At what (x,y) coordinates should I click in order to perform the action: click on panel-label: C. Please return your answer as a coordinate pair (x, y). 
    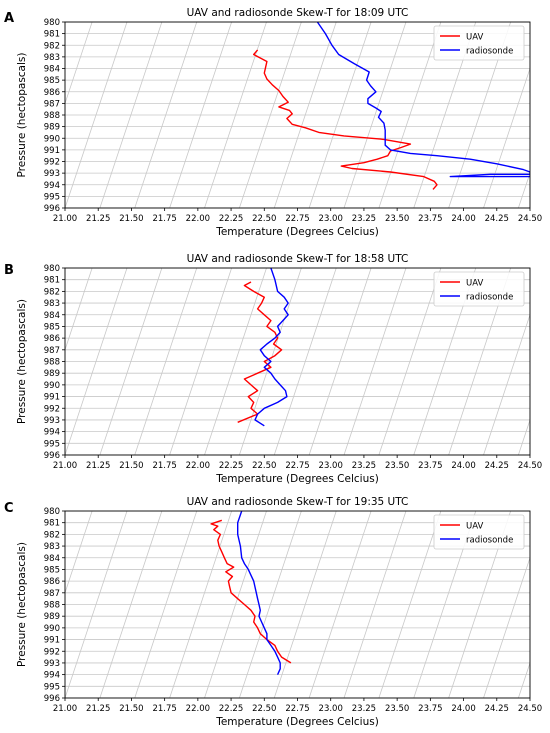
    Looking at the image, I should click on (9, 508).